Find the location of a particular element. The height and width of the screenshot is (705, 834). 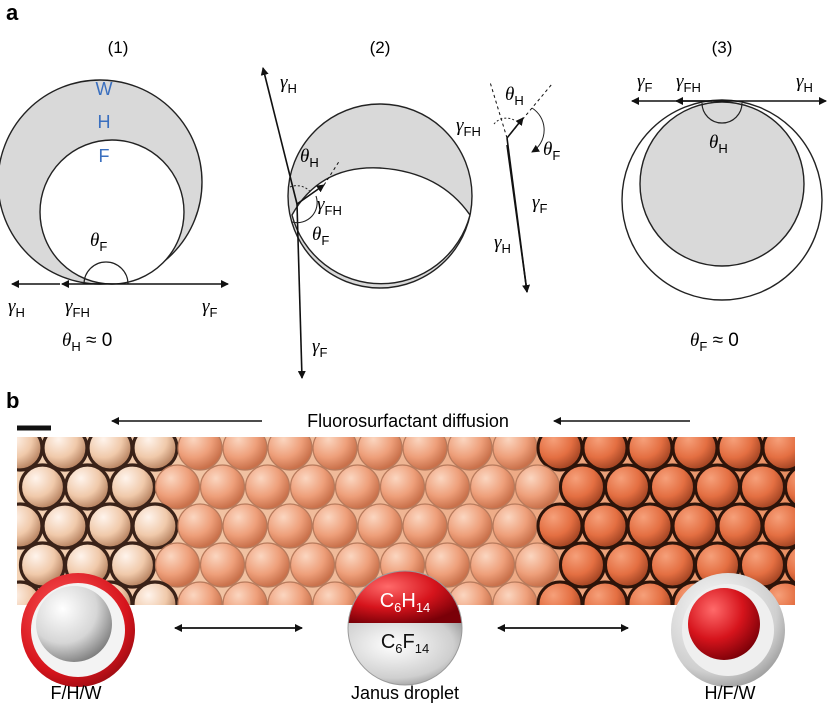

fluorocarbon-half is located at coordinates (381, 226).